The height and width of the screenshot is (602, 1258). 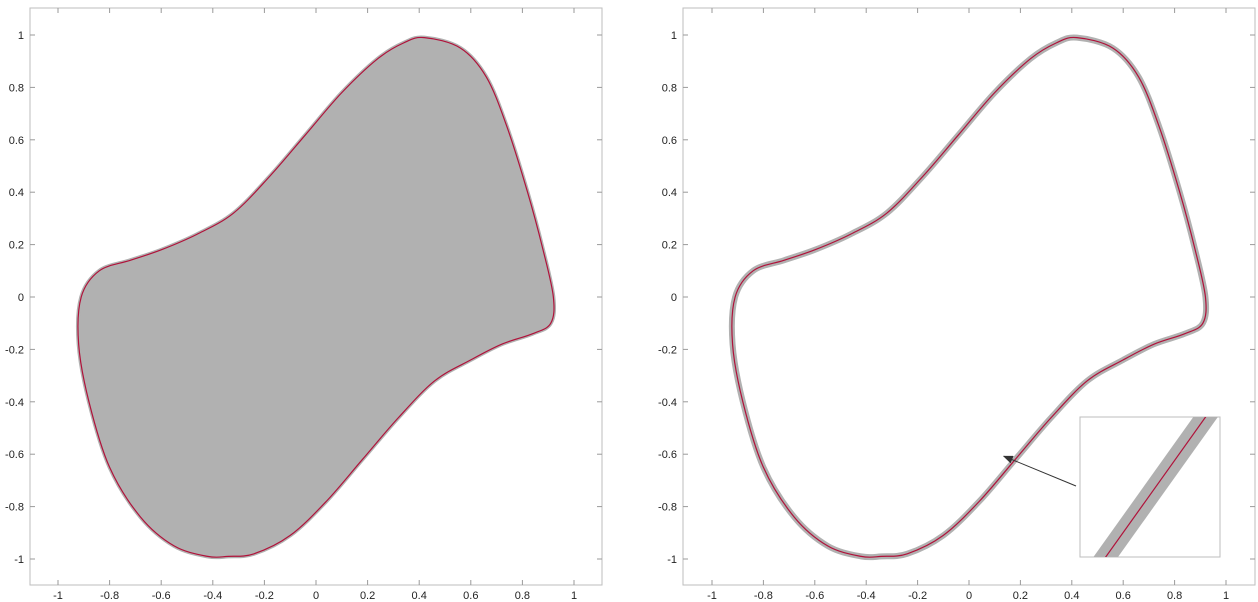 I want to click on zoom-inset-curve, so click(x=1155, y=487).